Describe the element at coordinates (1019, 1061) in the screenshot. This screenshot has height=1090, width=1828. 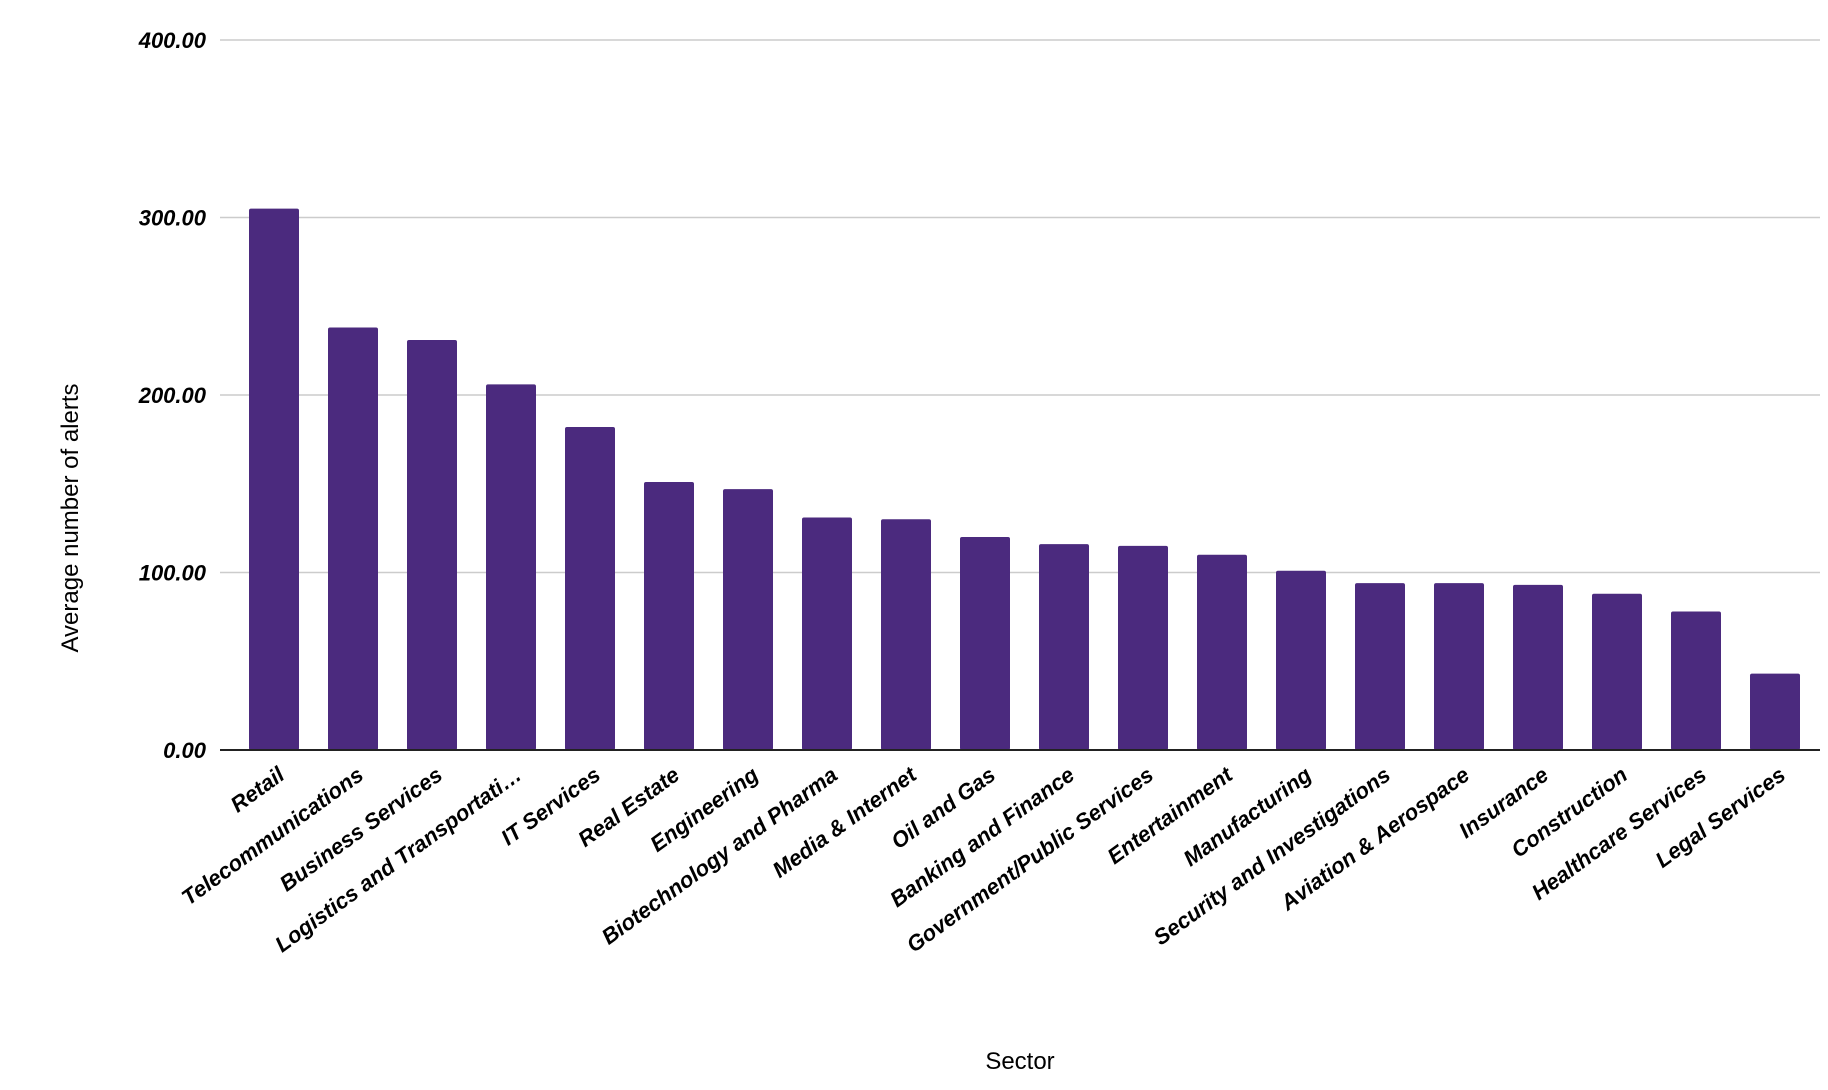
I see `x-axis-title: Sector` at that location.